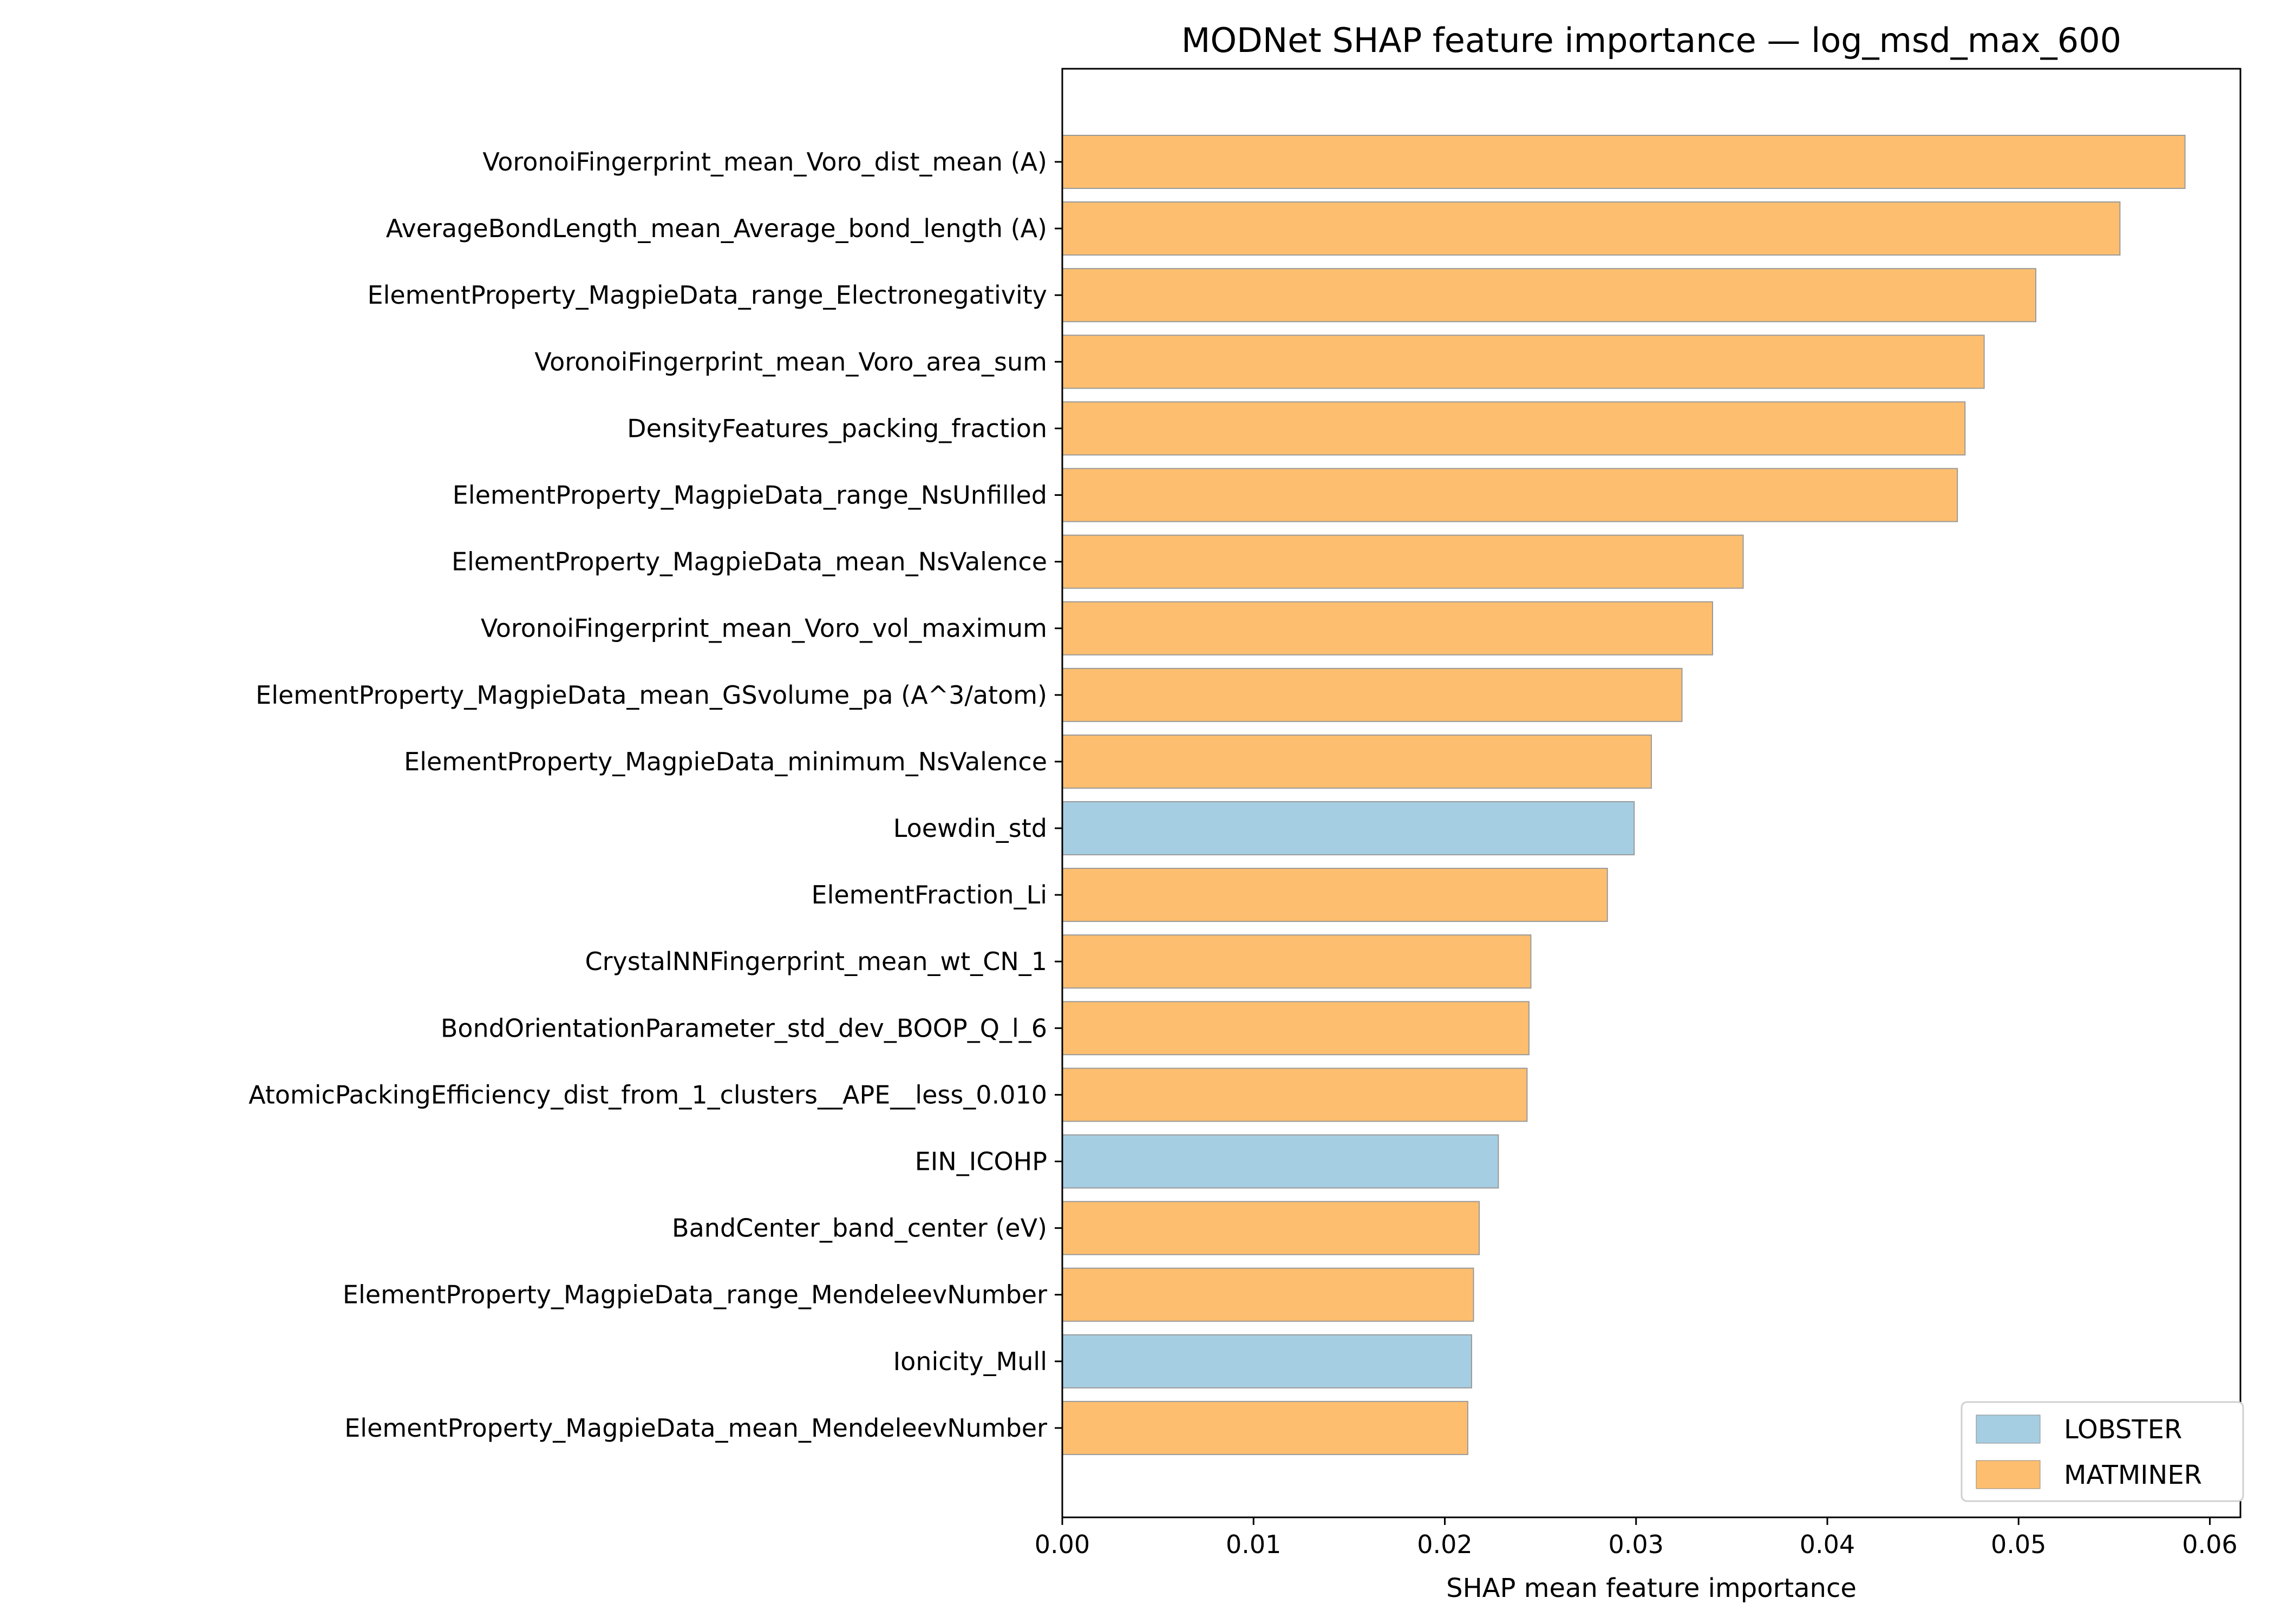  I want to click on y-tick-label: VoronoiFingerprint_mean_Voro_vol_maximum, so click(764, 628).